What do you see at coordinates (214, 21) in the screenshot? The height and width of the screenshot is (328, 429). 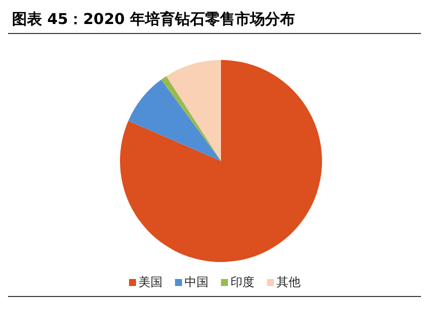 I see `chart-title: 图表 45：2020 年培育钻石零售市场分布` at bounding box center [214, 21].